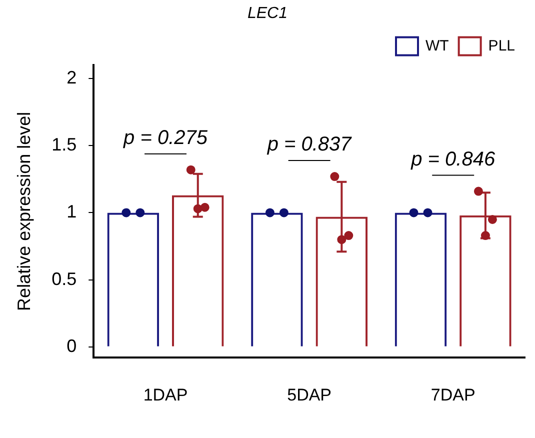  Describe the element at coordinates (453, 394) in the screenshot. I see `x-tick-label: 7DAP` at that location.